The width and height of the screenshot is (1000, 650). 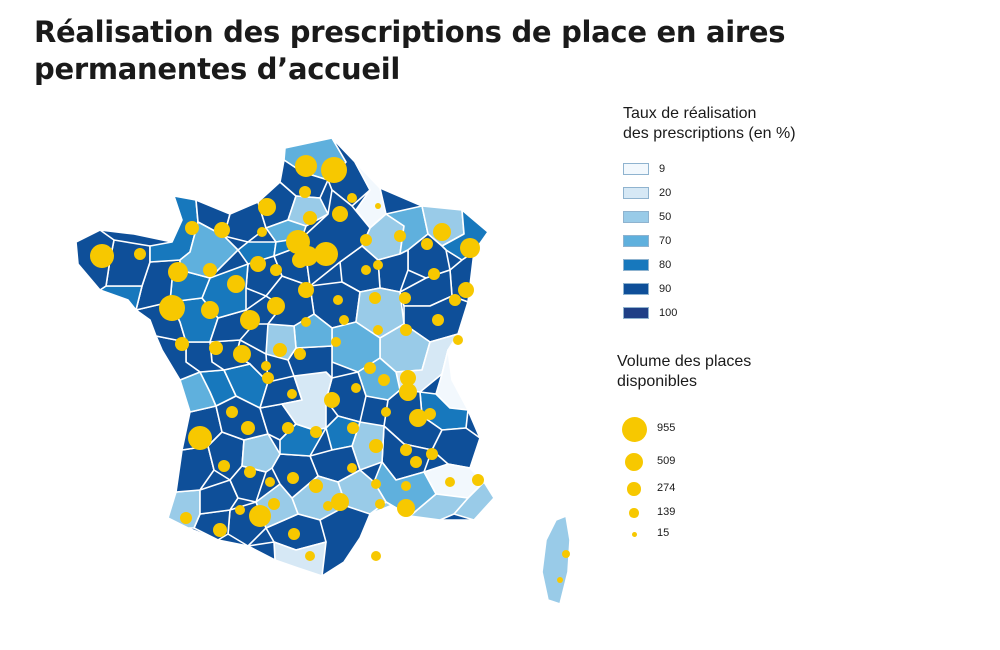 I want to click on rate-class-100: 100, so click(x=650, y=313).